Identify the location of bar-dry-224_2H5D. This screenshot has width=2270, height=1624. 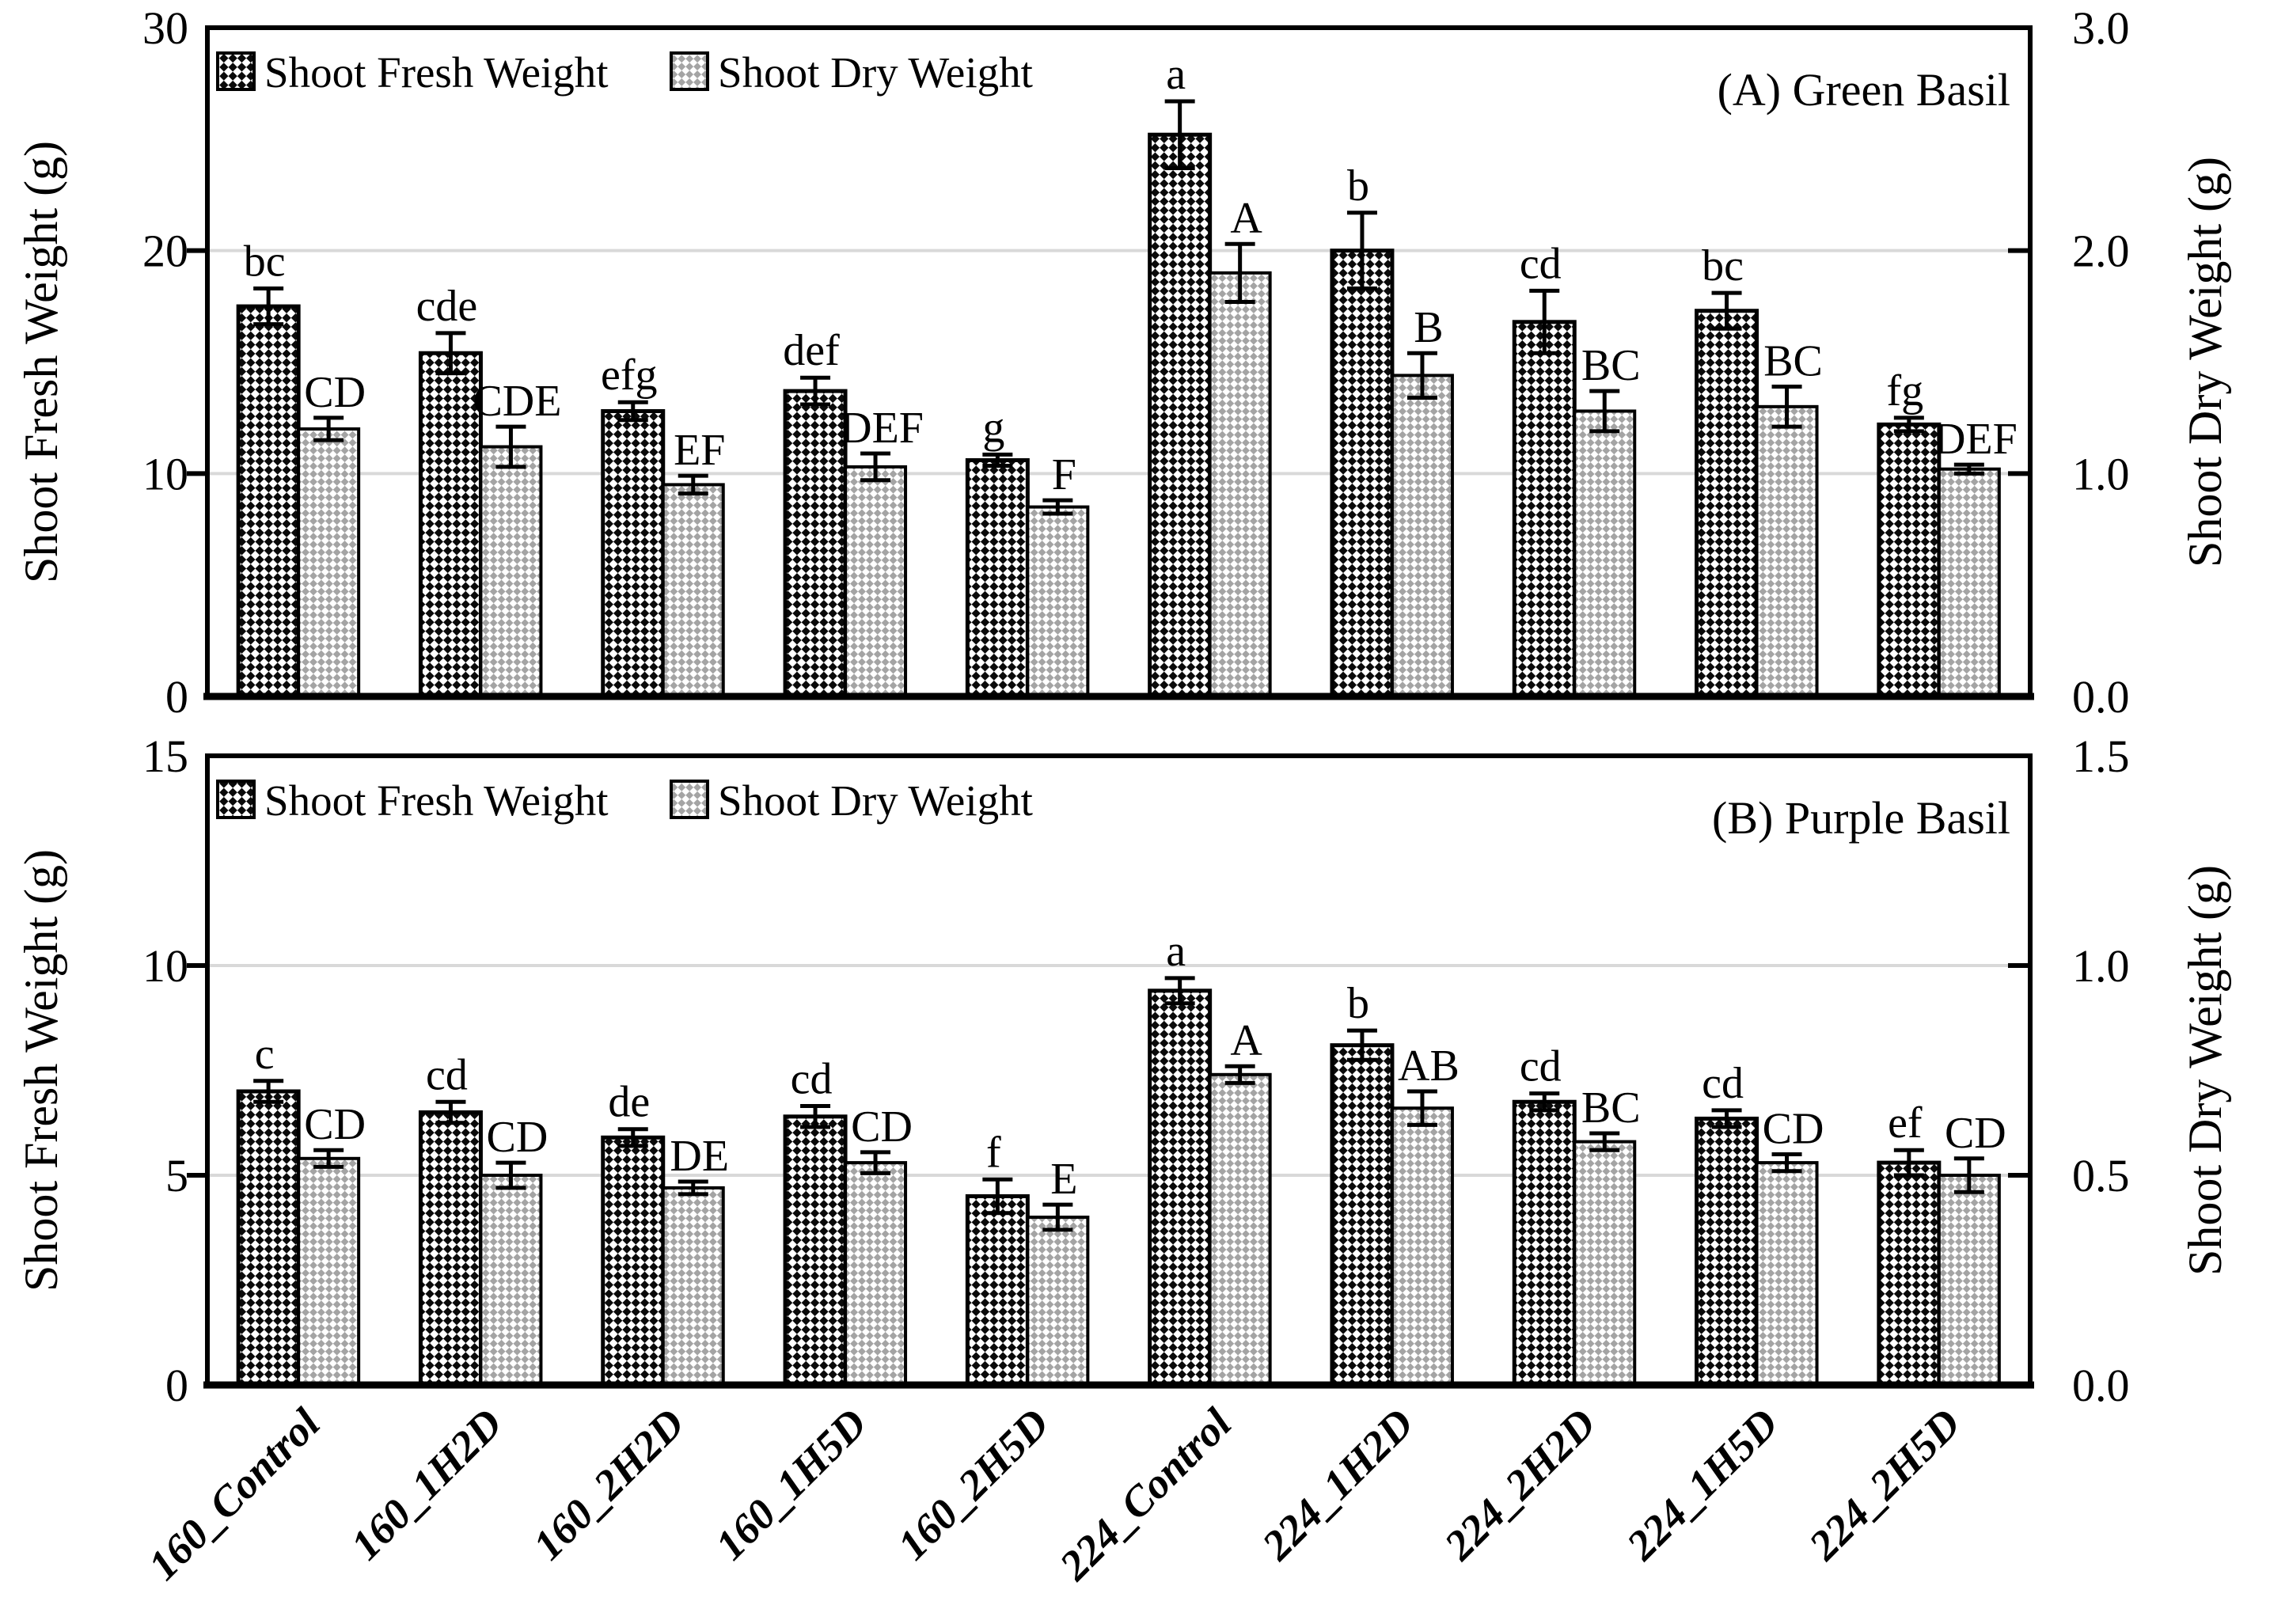
(1969, 1280).